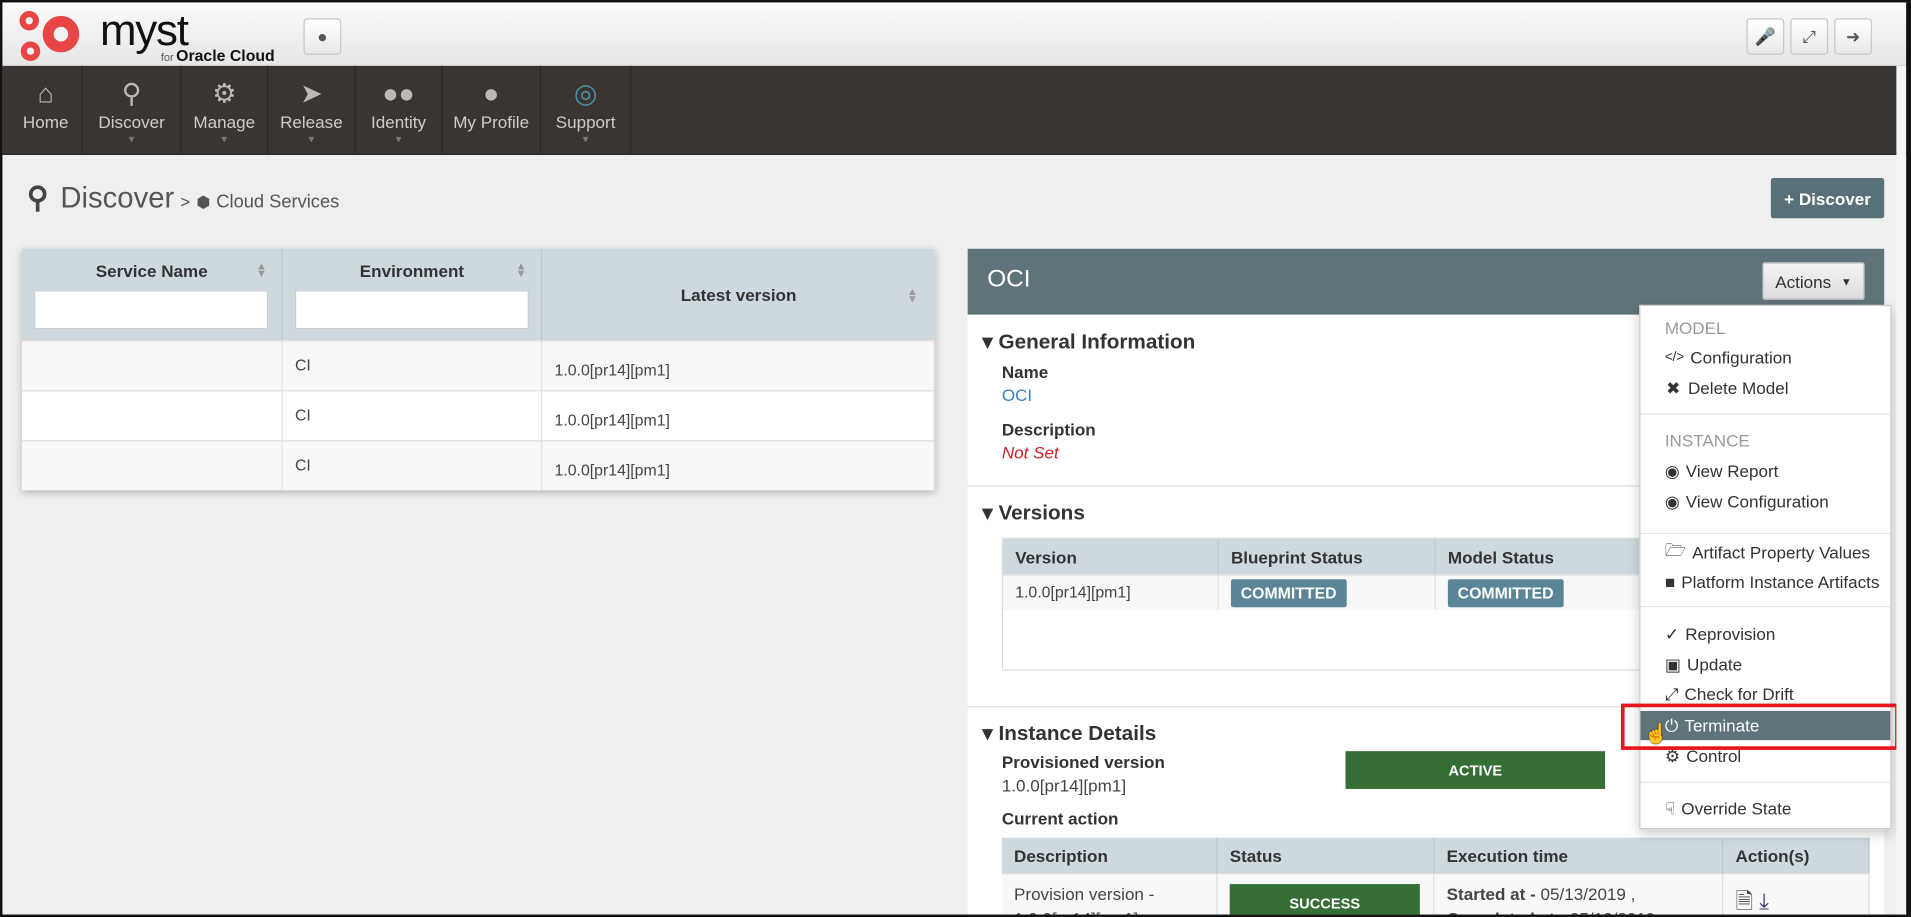  Describe the element at coordinates (1672, 500) in the screenshot. I see `eye-icon: ◉` at that location.